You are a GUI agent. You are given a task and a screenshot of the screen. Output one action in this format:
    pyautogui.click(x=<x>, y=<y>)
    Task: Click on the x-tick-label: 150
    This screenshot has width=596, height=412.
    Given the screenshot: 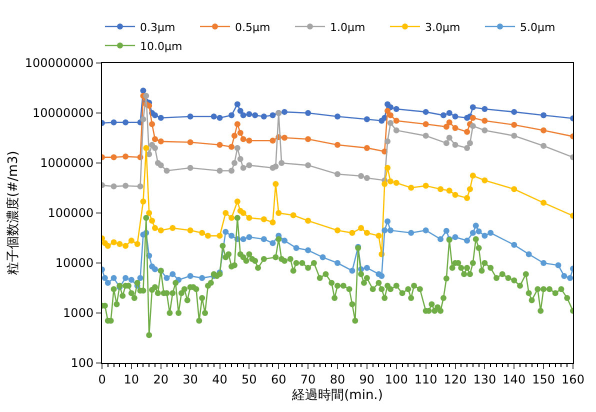 What is the action you would take?
    pyautogui.click(x=544, y=379)
    